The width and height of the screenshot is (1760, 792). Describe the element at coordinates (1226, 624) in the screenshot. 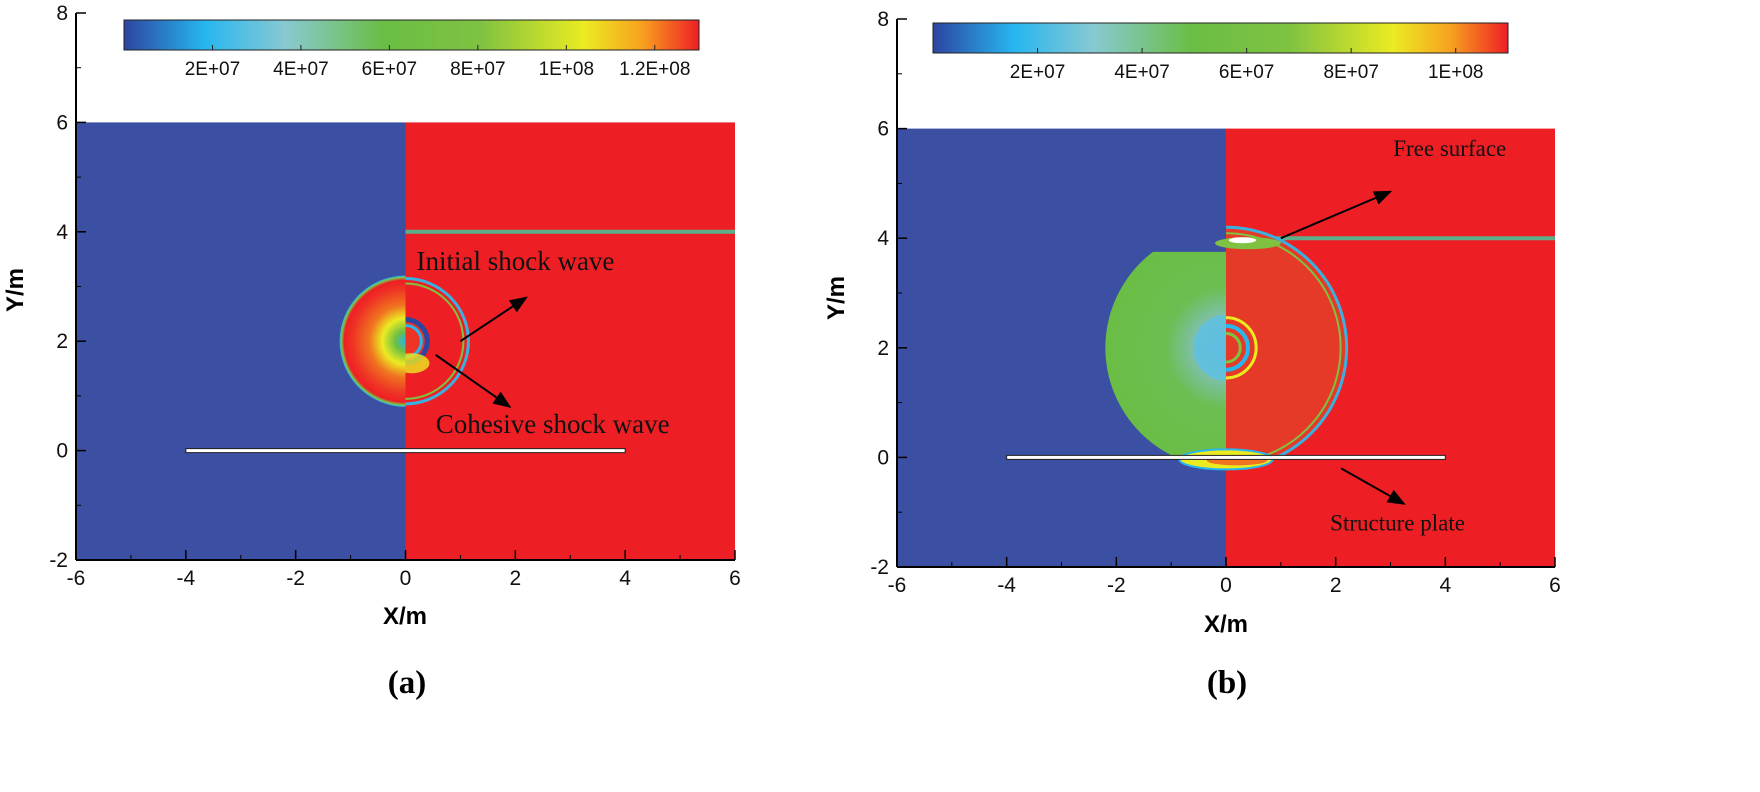

I see `x-axis-title-b: X/m` at that location.